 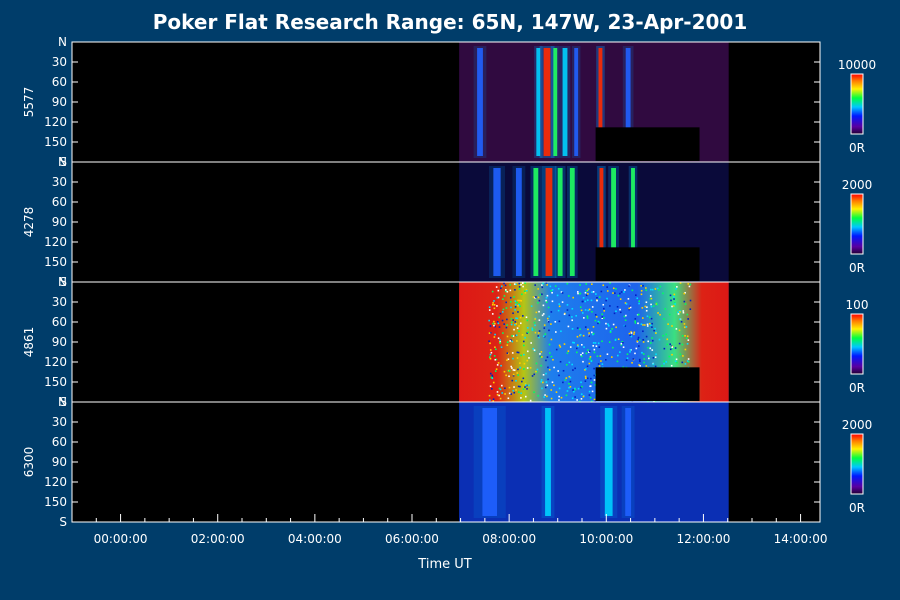 What do you see at coordinates (218, 539) in the screenshot?
I see `x-tick-label: 02:00:00` at bounding box center [218, 539].